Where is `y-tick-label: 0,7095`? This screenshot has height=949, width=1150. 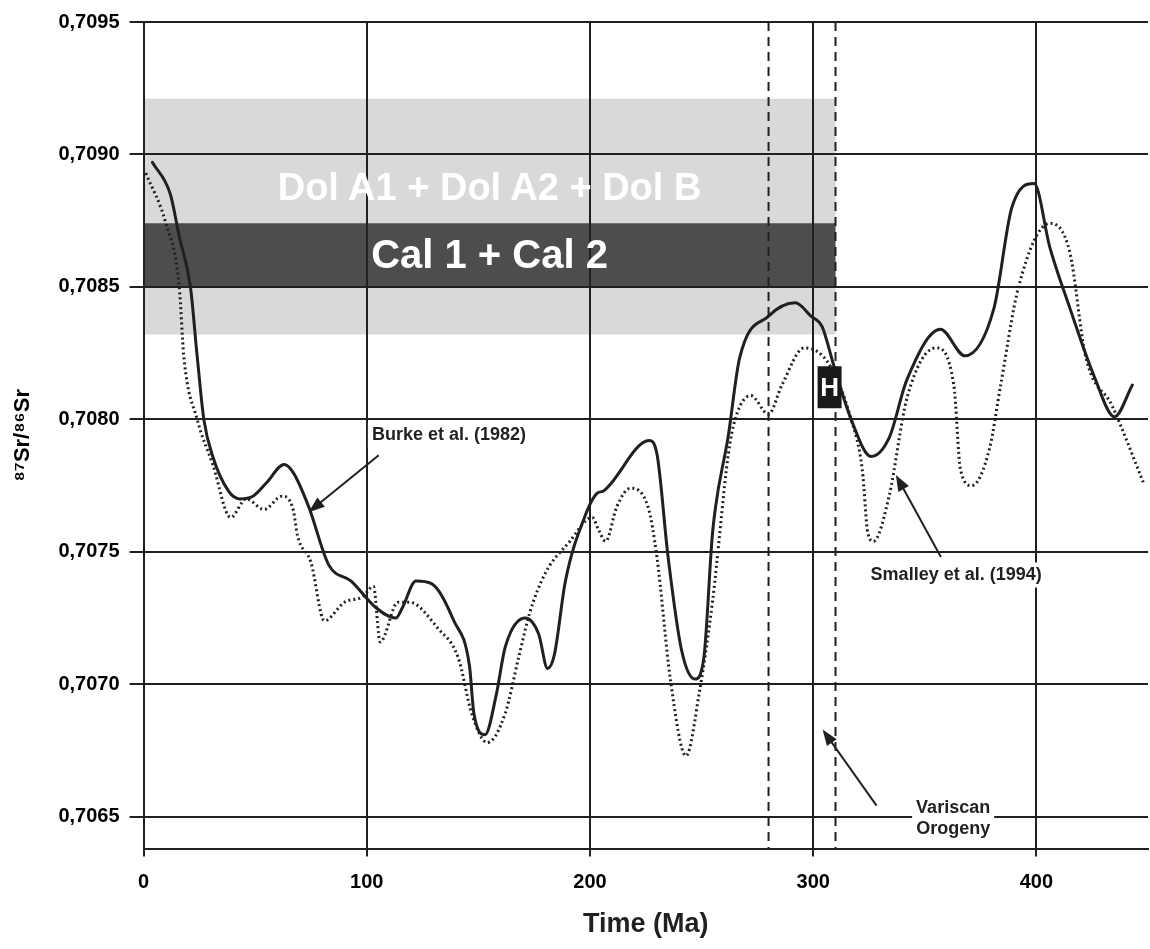
y-tick-label: 0,7095 is located at coordinates (89, 20).